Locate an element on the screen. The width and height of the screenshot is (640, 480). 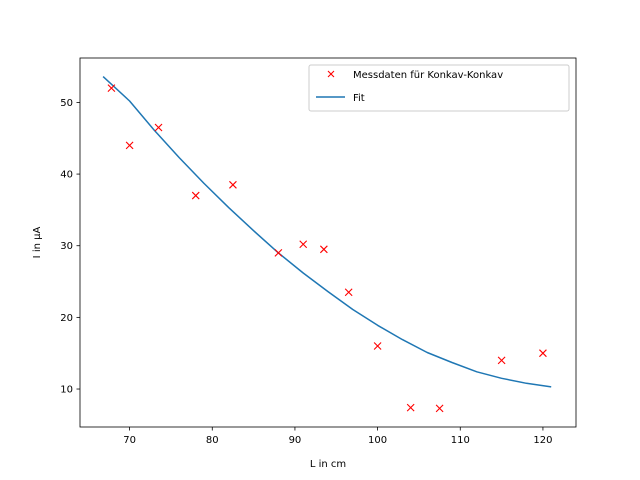
y-axis-ticks: 10 20 30 40 50 is located at coordinates (70, 247).